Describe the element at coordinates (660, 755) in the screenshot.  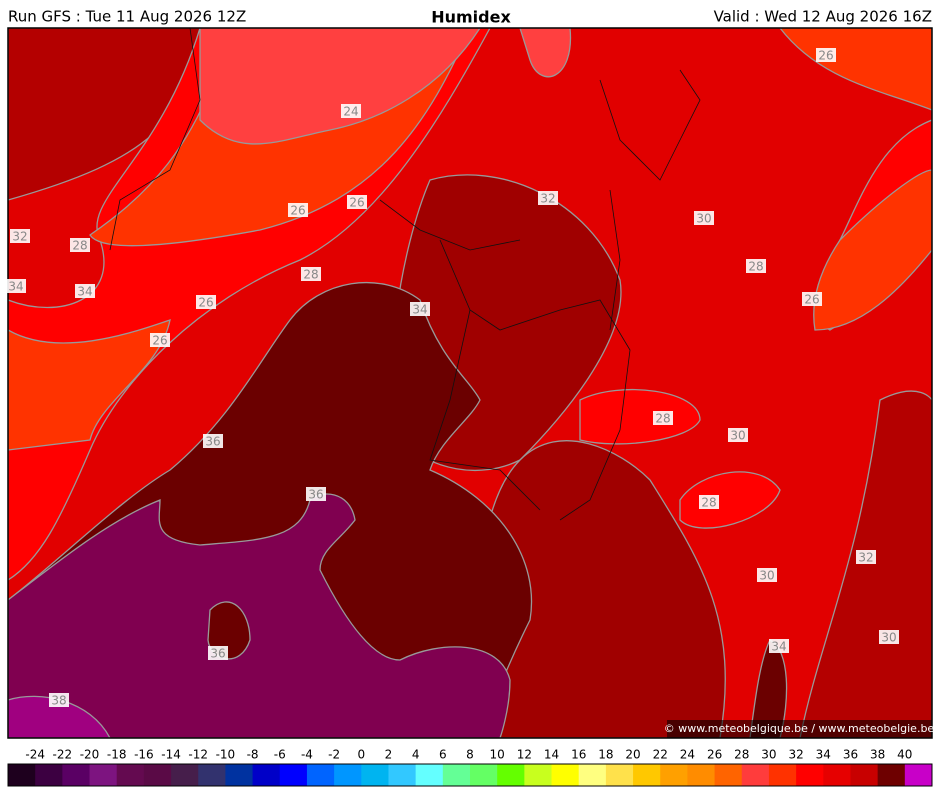
I see `legend-label: 22` at that location.